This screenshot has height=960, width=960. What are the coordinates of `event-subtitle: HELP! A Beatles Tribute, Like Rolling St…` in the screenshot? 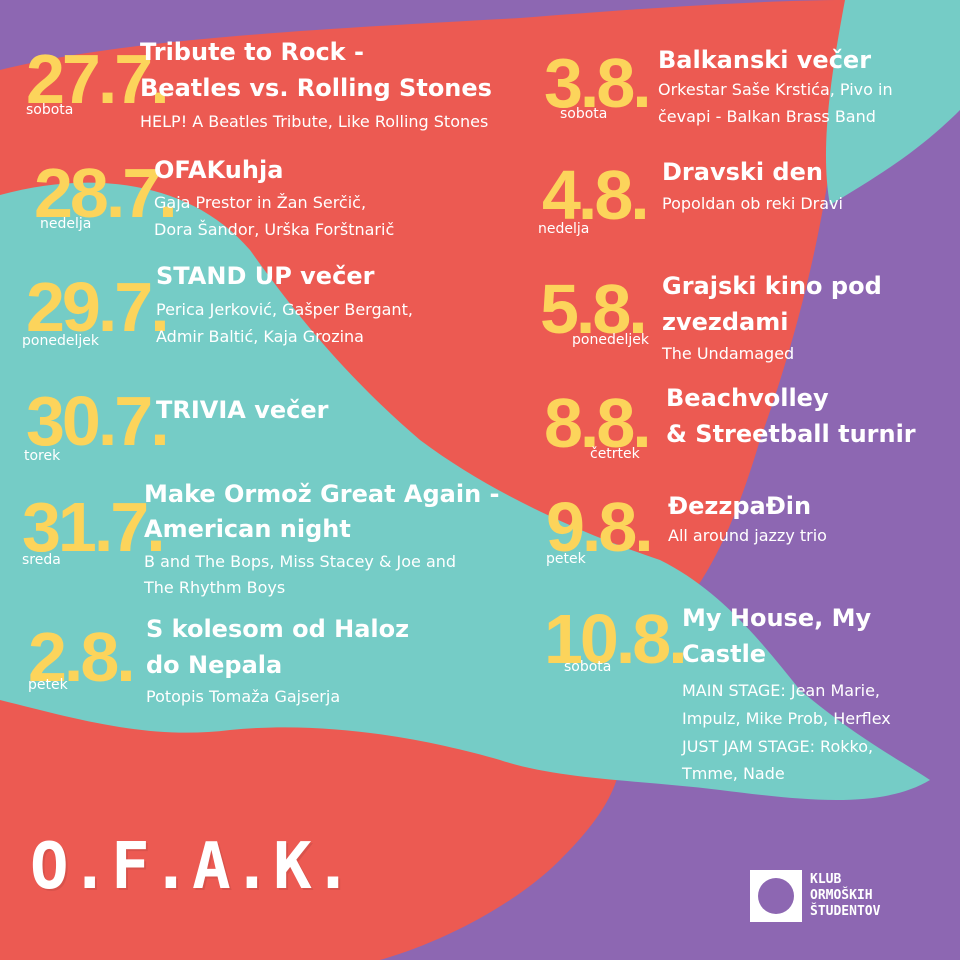 It's located at (314, 121).